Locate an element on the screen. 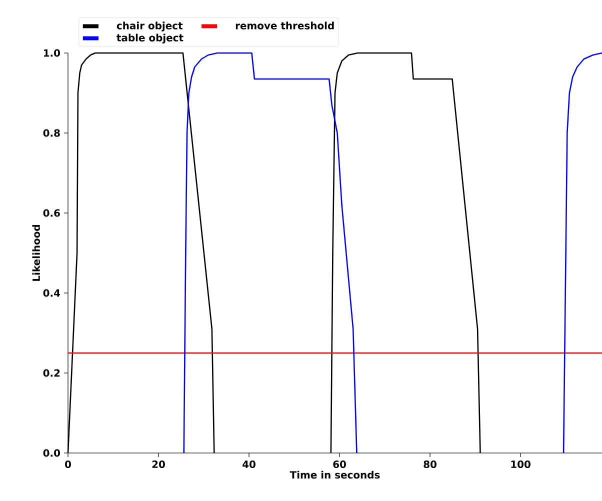 The width and height of the screenshot is (602, 501). x-tick-label: 80 is located at coordinates (430, 464).